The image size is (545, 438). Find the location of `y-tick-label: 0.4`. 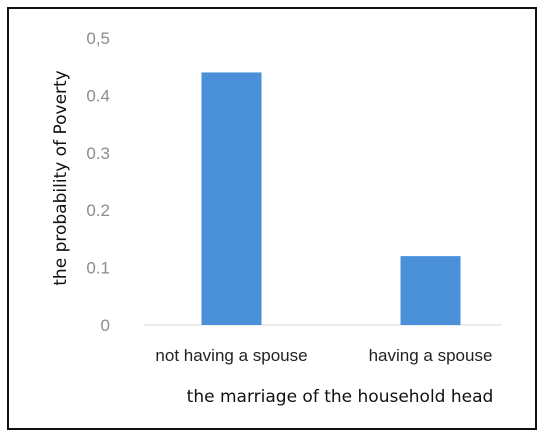

y-tick-label: 0.4 is located at coordinates (98, 95).